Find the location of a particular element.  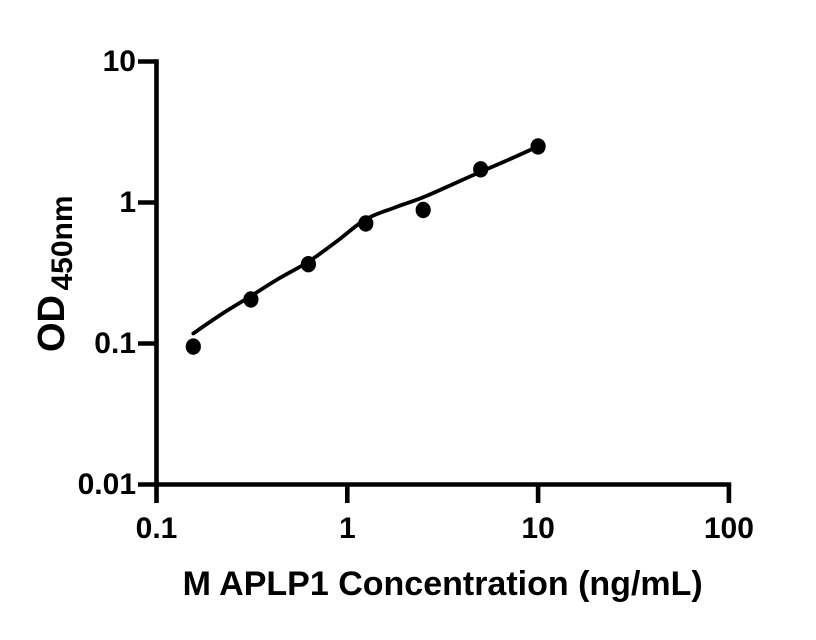

x-tick-label: 10 is located at coordinates (537, 528).